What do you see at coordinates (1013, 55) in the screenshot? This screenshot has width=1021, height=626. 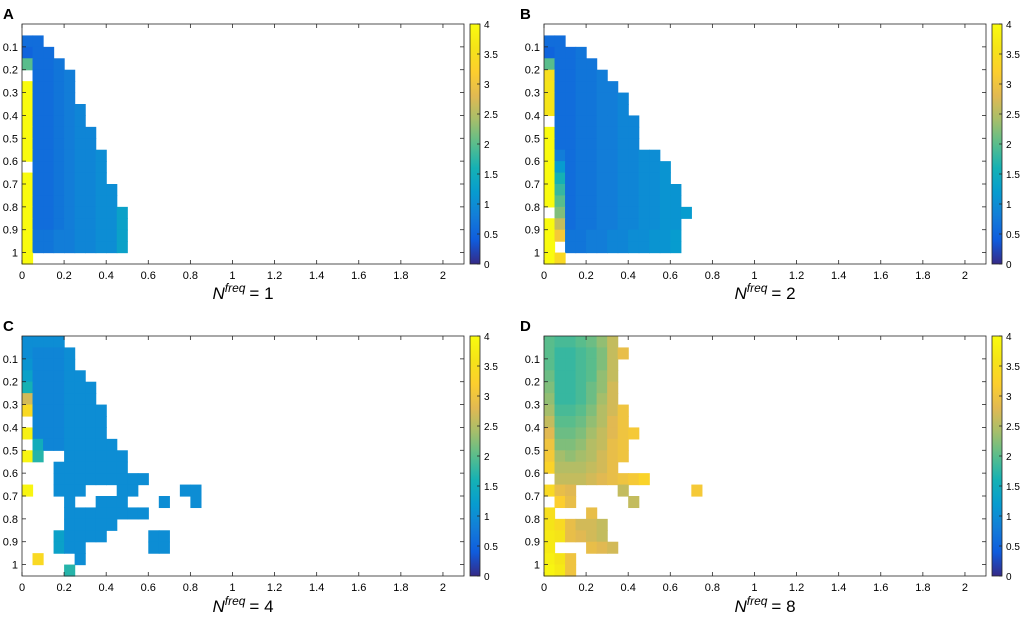 I see `colorbar-tick-label: 3.5` at bounding box center [1013, 55].